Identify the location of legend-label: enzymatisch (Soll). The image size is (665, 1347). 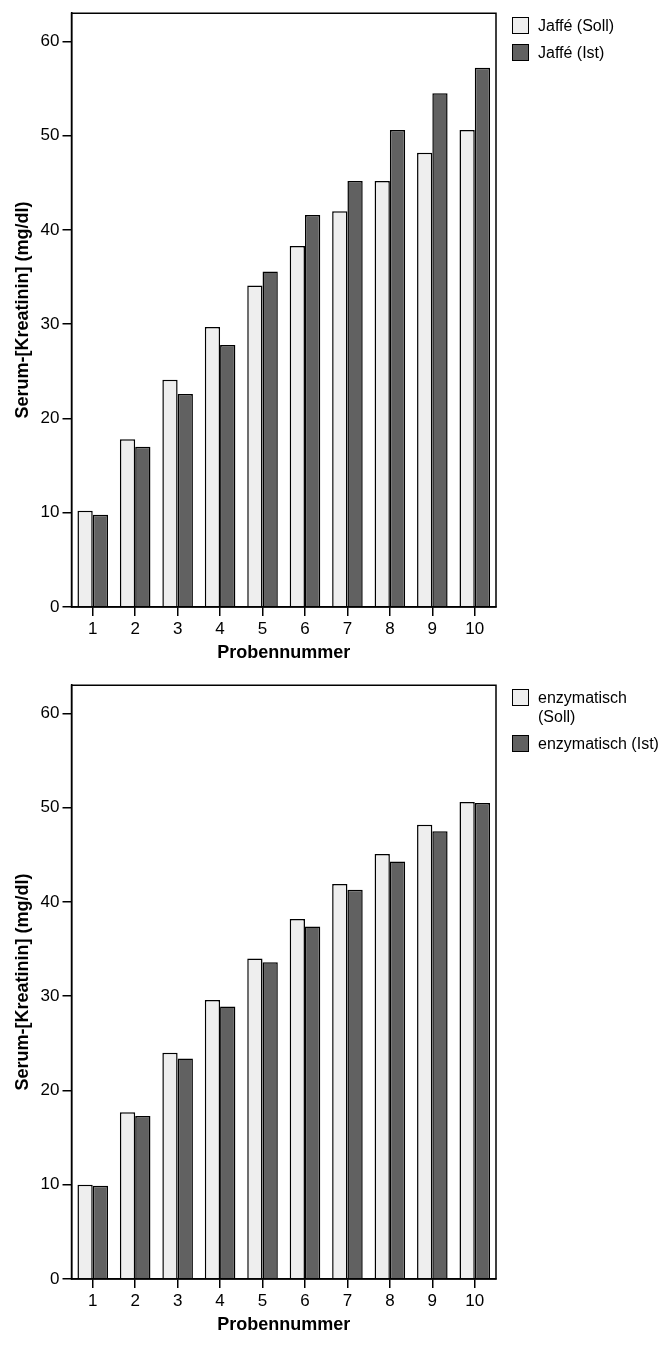
(583, 707).